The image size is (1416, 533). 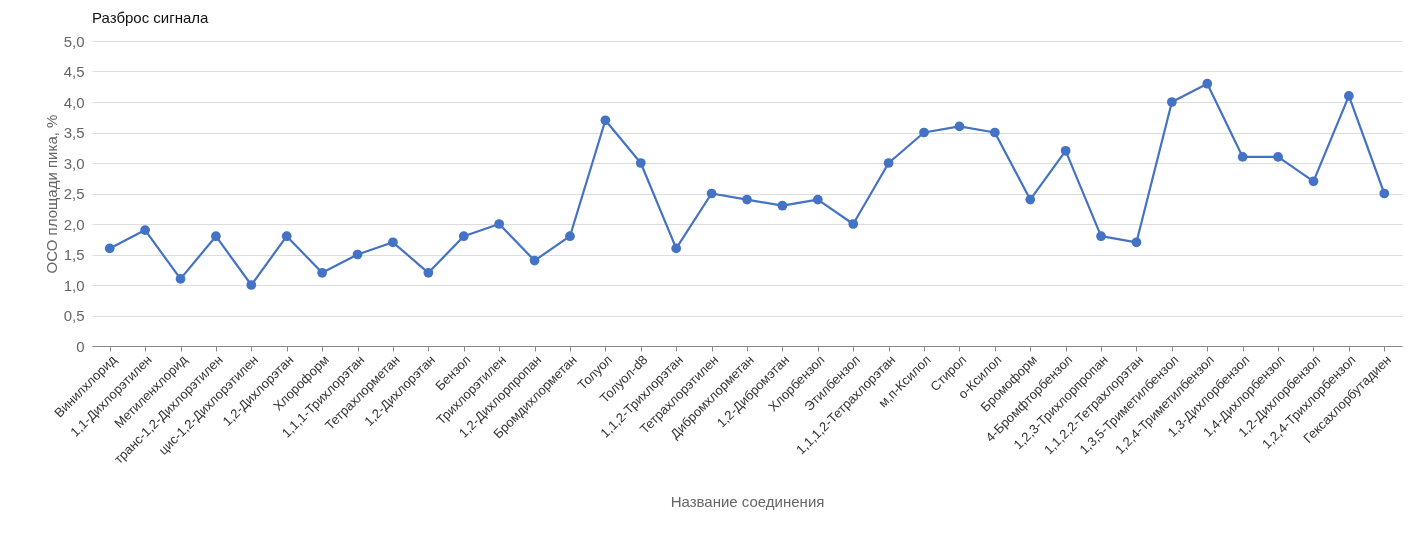 I want to click on y-tick-label: 2,5, so click(x=74, y=193).